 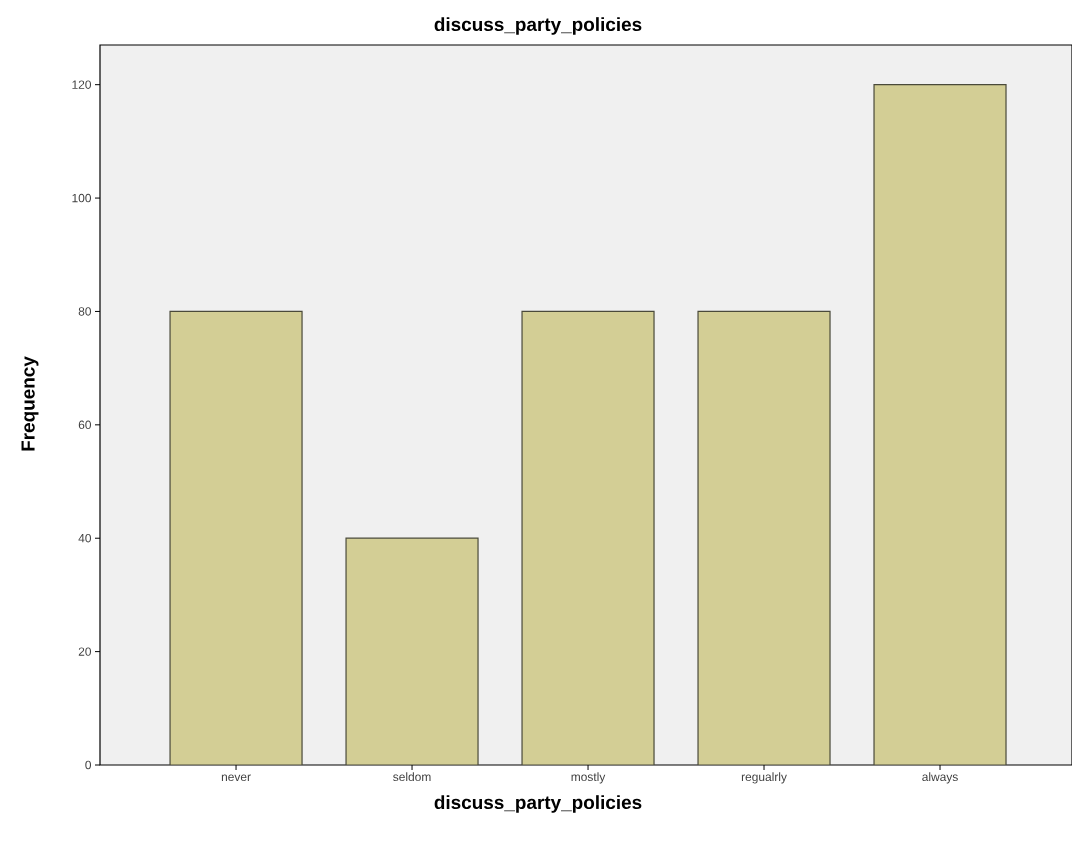 I want to click on x-tick-label: regualrly, so click(x=764, y=778).